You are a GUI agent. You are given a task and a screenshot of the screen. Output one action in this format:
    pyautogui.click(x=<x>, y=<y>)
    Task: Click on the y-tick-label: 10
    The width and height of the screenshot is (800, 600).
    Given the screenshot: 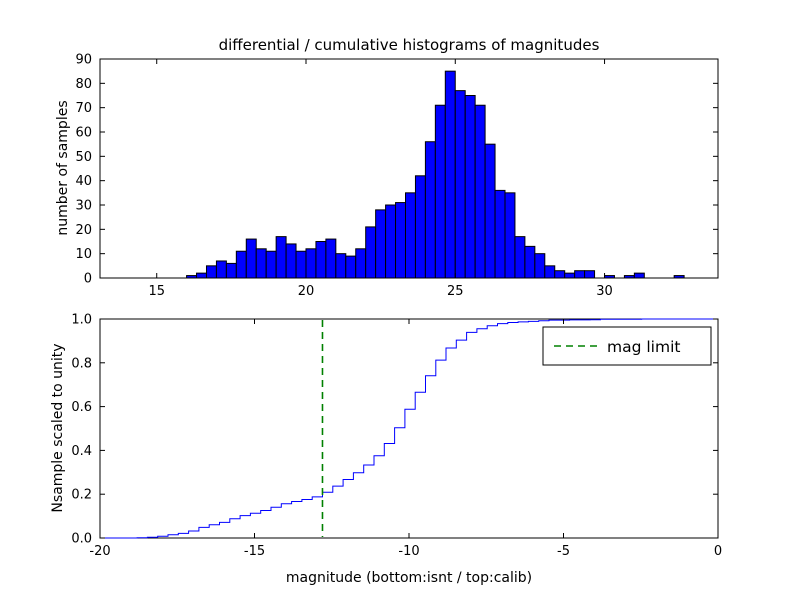 What is the action you would take?
    pyautogui.click(x=83, y=254)
    